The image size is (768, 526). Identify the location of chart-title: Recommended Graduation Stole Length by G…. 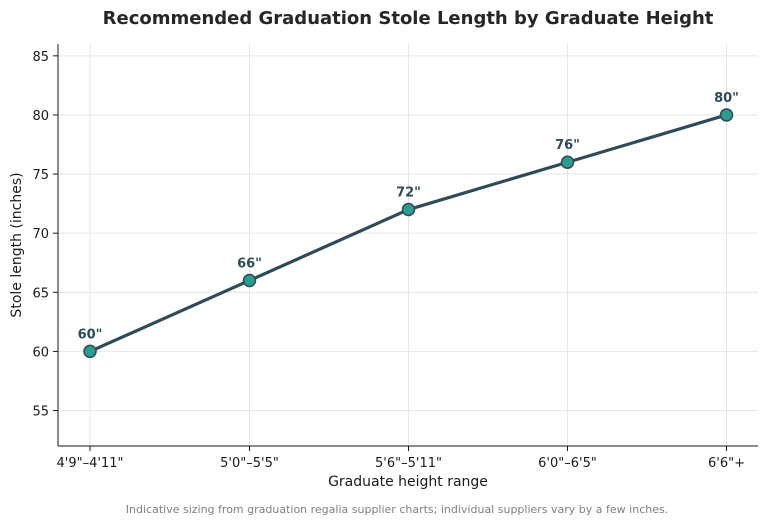
(408, 18).